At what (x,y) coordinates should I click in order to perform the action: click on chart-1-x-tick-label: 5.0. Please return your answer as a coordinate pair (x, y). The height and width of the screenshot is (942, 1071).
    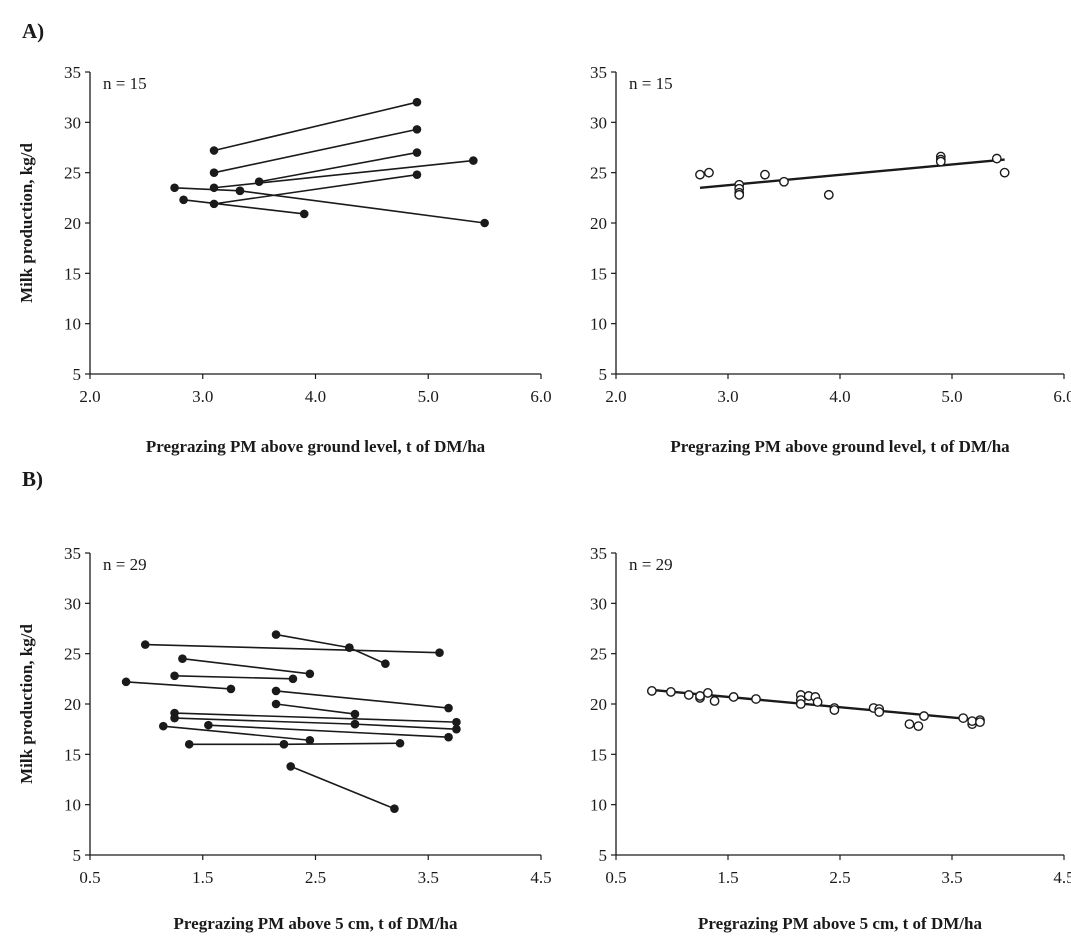
    Looking at the image, I should click on (428, 396).